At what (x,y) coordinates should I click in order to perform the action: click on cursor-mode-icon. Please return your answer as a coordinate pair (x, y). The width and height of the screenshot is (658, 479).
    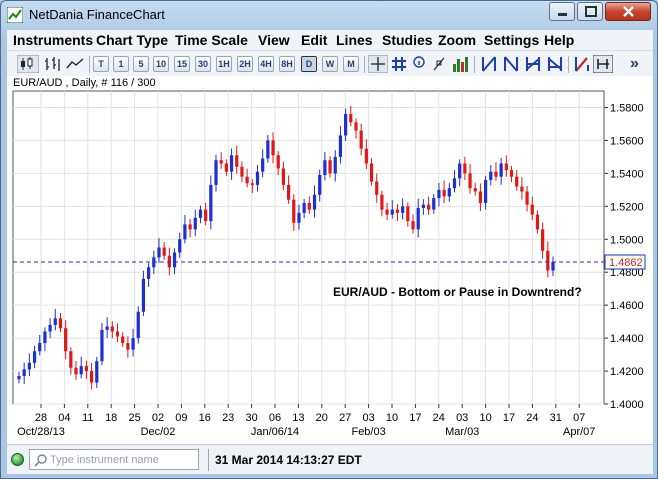
    Looking at the image, I should click on (603, 64).